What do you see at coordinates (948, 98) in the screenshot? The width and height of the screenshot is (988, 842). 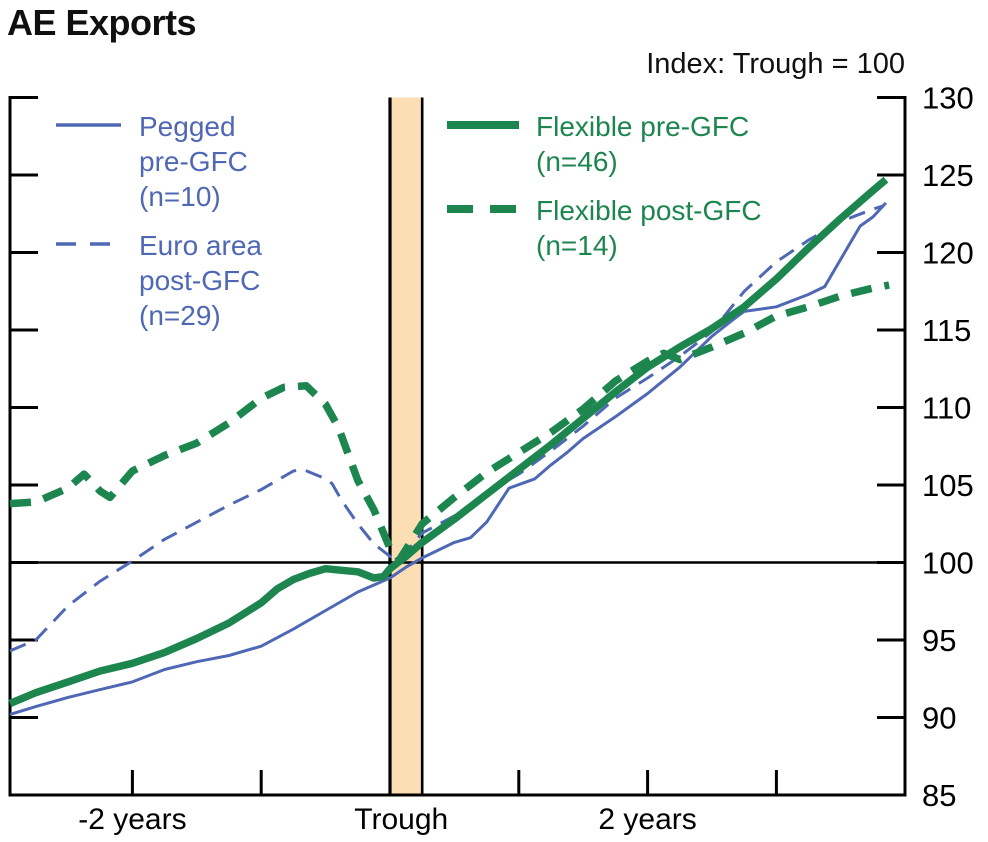 I see `y-tick-label: 130` at bounding box center [948, 98].